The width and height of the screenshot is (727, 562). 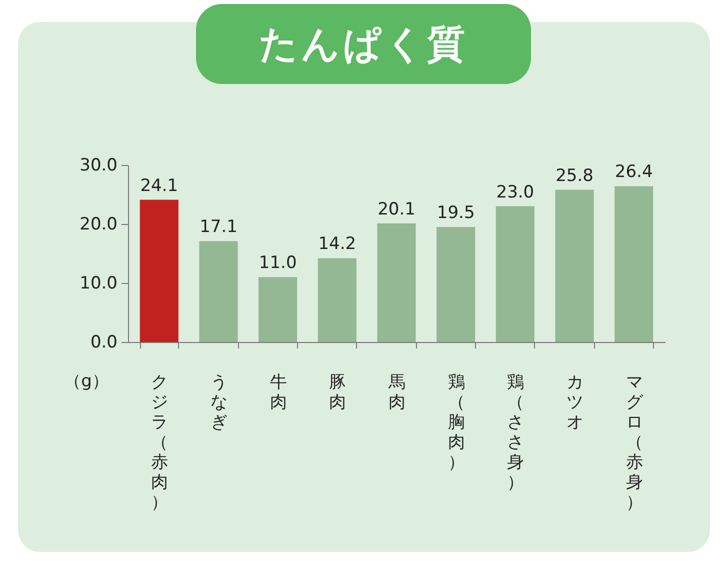 I want to click on data-label: 14.2, so click(x=337, y=244).